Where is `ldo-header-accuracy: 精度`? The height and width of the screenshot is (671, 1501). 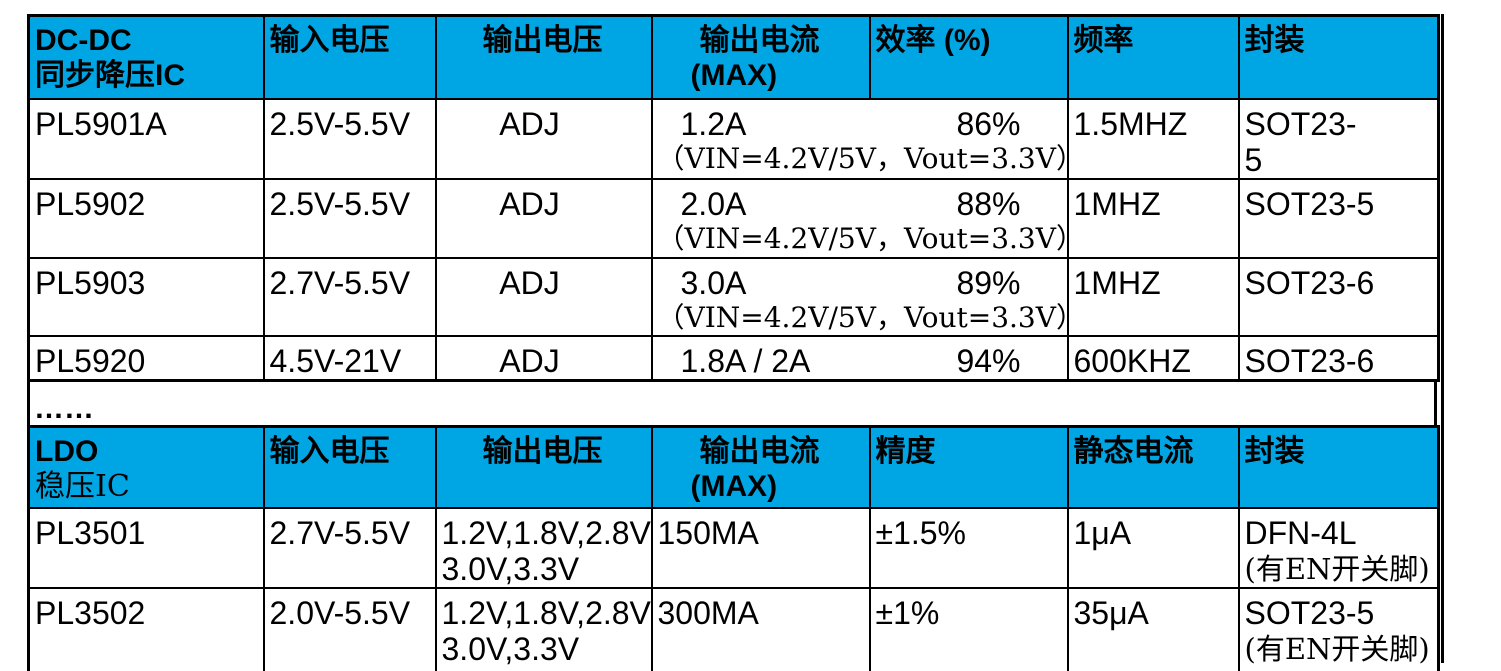
ldo-header-accuracy: 精度 is located at coordinates (968, 467).